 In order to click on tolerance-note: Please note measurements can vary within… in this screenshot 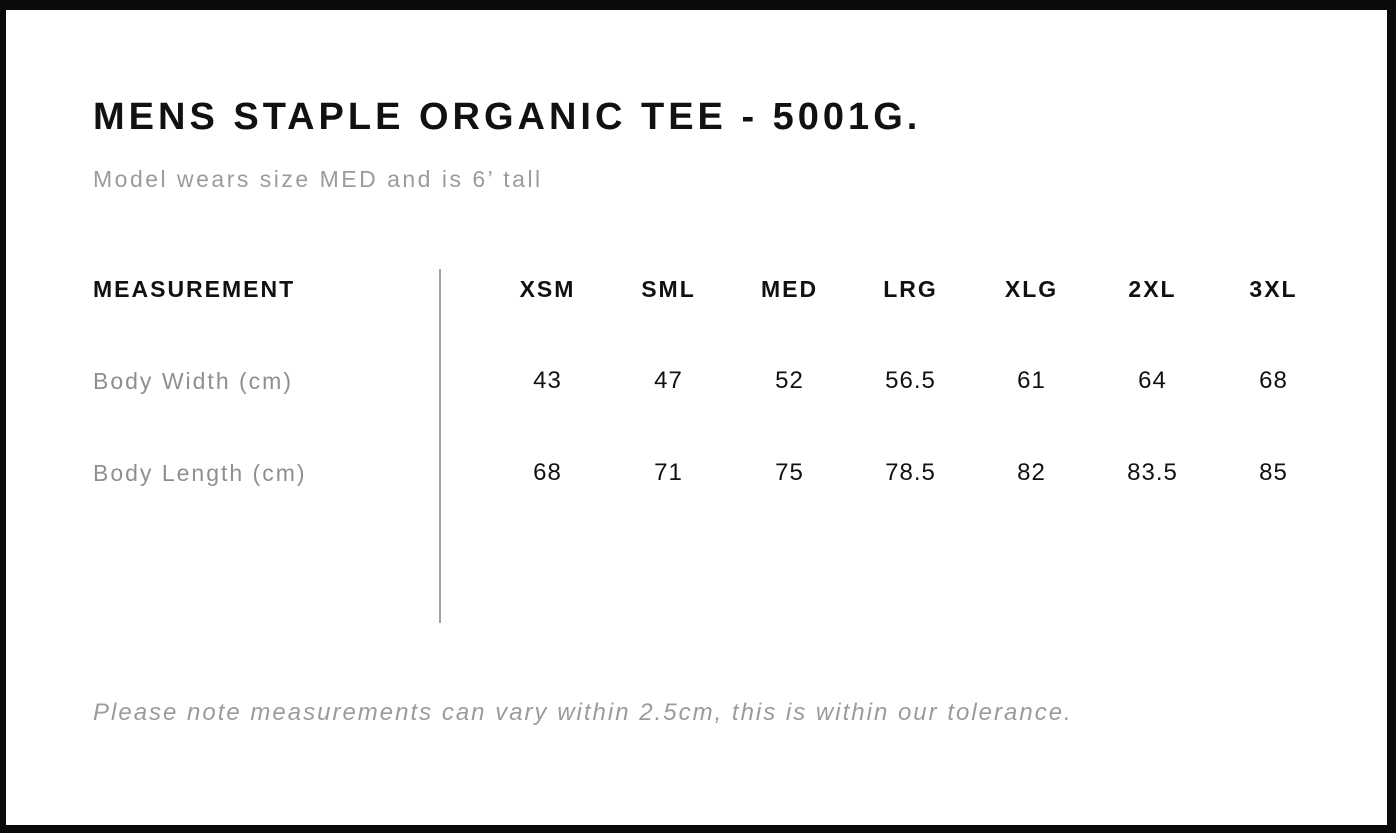, I will do `click(583, 712)`.